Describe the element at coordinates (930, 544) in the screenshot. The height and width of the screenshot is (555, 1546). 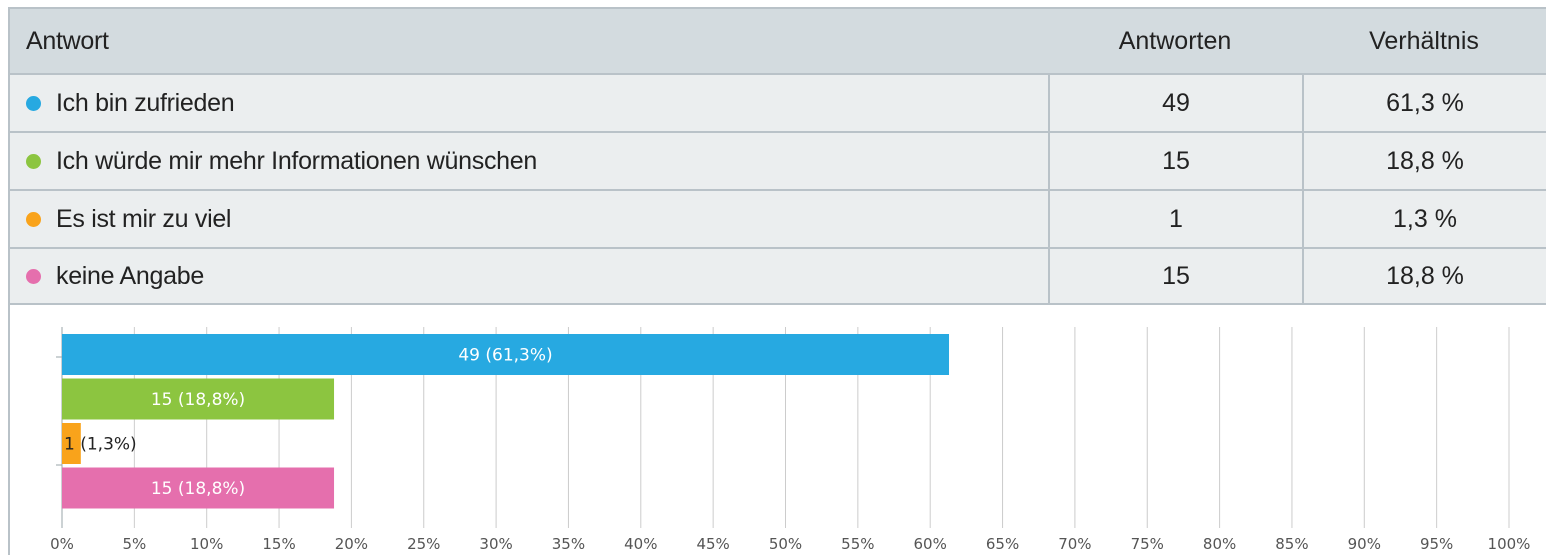
I see `x-tick-label: 60%` at that location.